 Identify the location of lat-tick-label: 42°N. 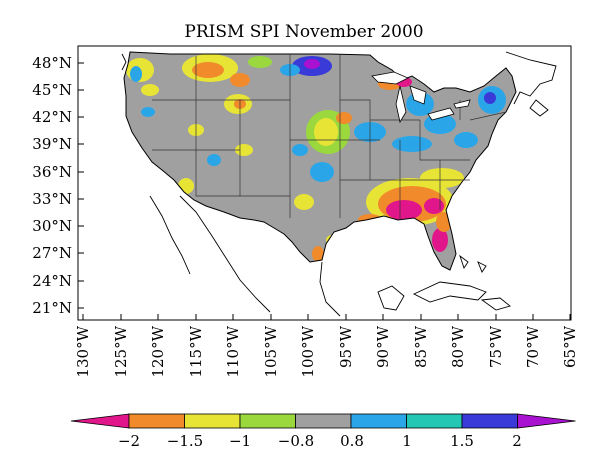
(52, 117).